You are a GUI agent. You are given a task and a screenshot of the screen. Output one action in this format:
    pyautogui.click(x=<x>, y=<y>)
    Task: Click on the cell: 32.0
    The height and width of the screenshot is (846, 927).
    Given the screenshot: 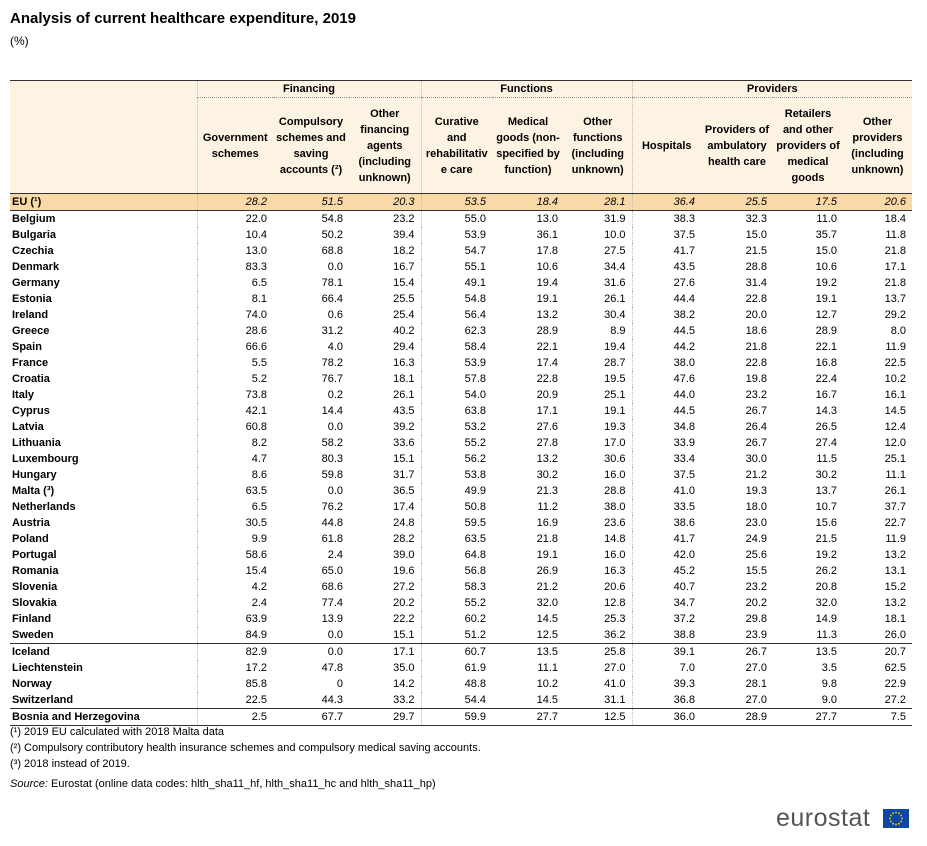 What is the action you would take?
    pyautogui.click(x=547, y=602)
    